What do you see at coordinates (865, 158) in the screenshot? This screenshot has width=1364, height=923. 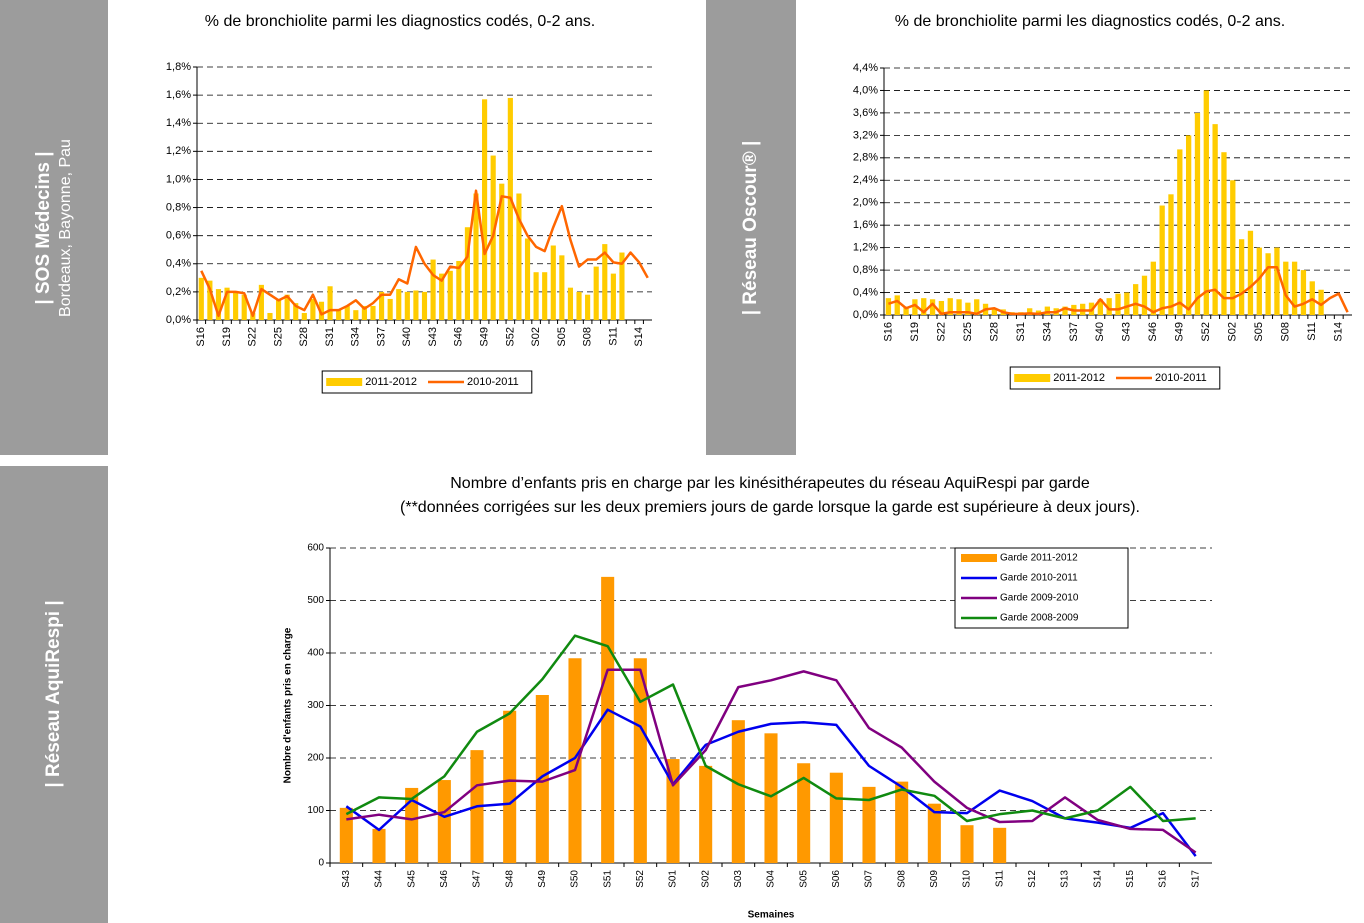 I see `y-tick-label: 2,8%` at bounding box center [865, 158].